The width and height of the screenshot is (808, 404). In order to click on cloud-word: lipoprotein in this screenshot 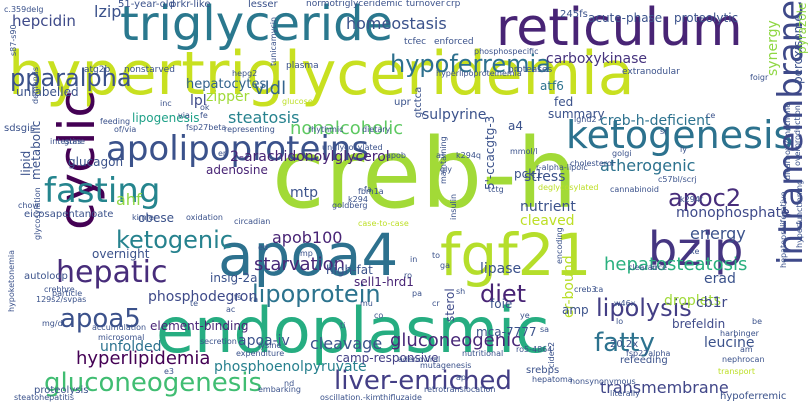, I will do `click(316, 294)`.